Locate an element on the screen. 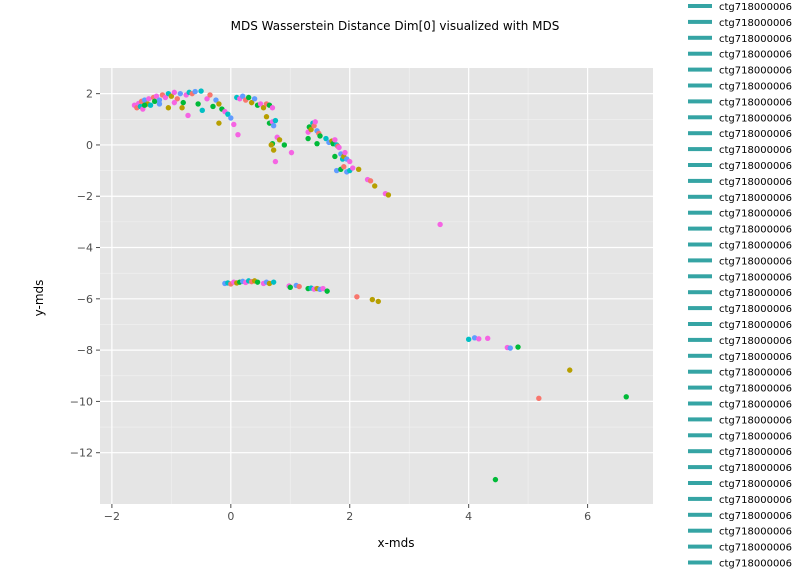 This screenshot has height=576, width=792. x-tick-label: 4 is located at coordinates (468, 516).